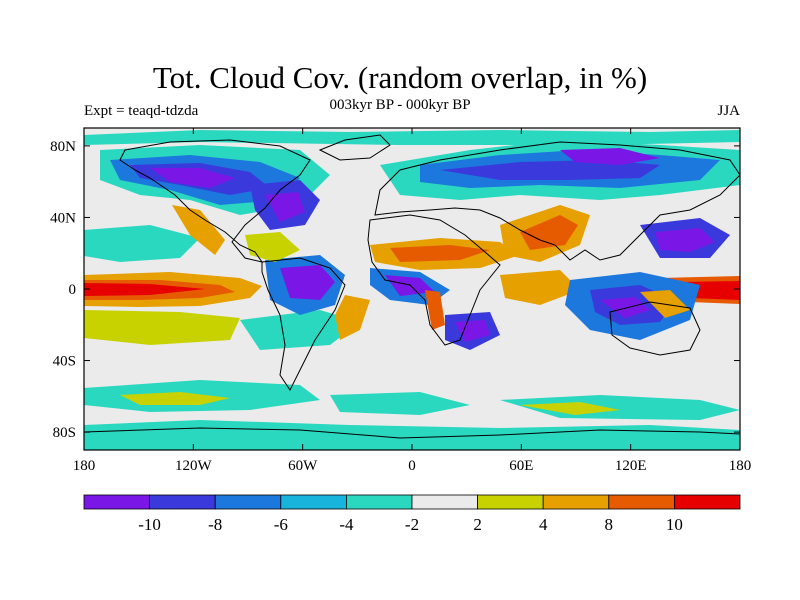  Describe the element at coordinates (64, 362) in the screenshot. I see `y-tick-label: 40S` at that location.